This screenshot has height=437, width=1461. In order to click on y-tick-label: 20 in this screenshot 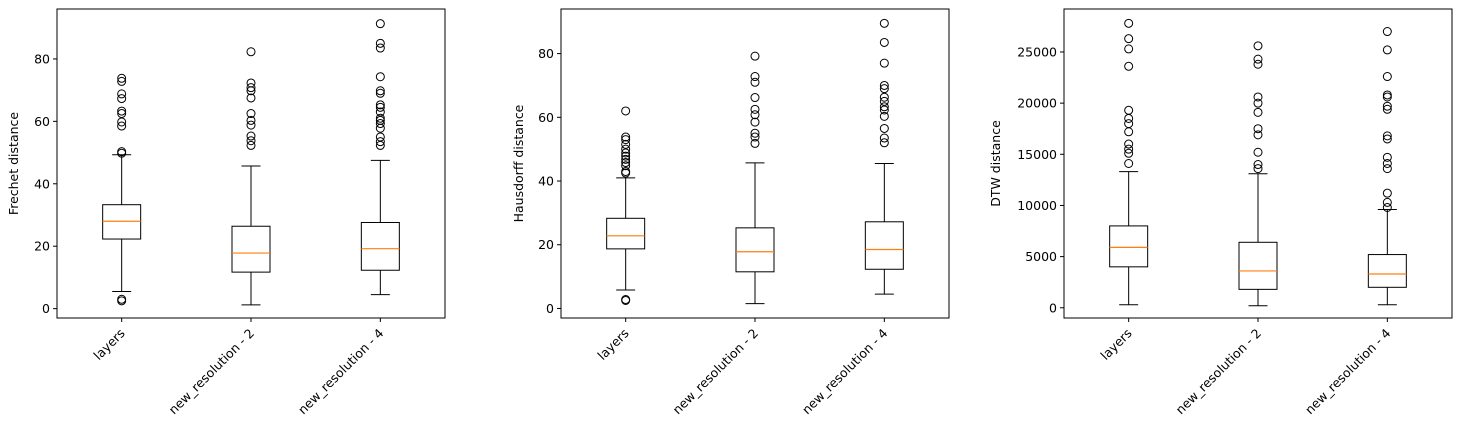, I will do `click(546, 244)`.